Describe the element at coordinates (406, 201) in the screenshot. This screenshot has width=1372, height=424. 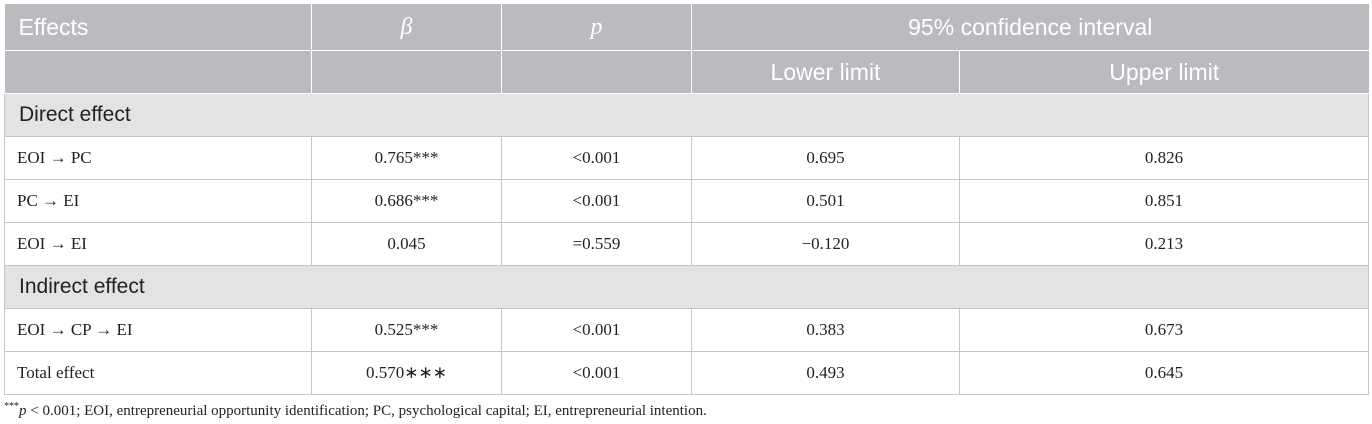
I see `cell-beta: 0.686***` at that location.